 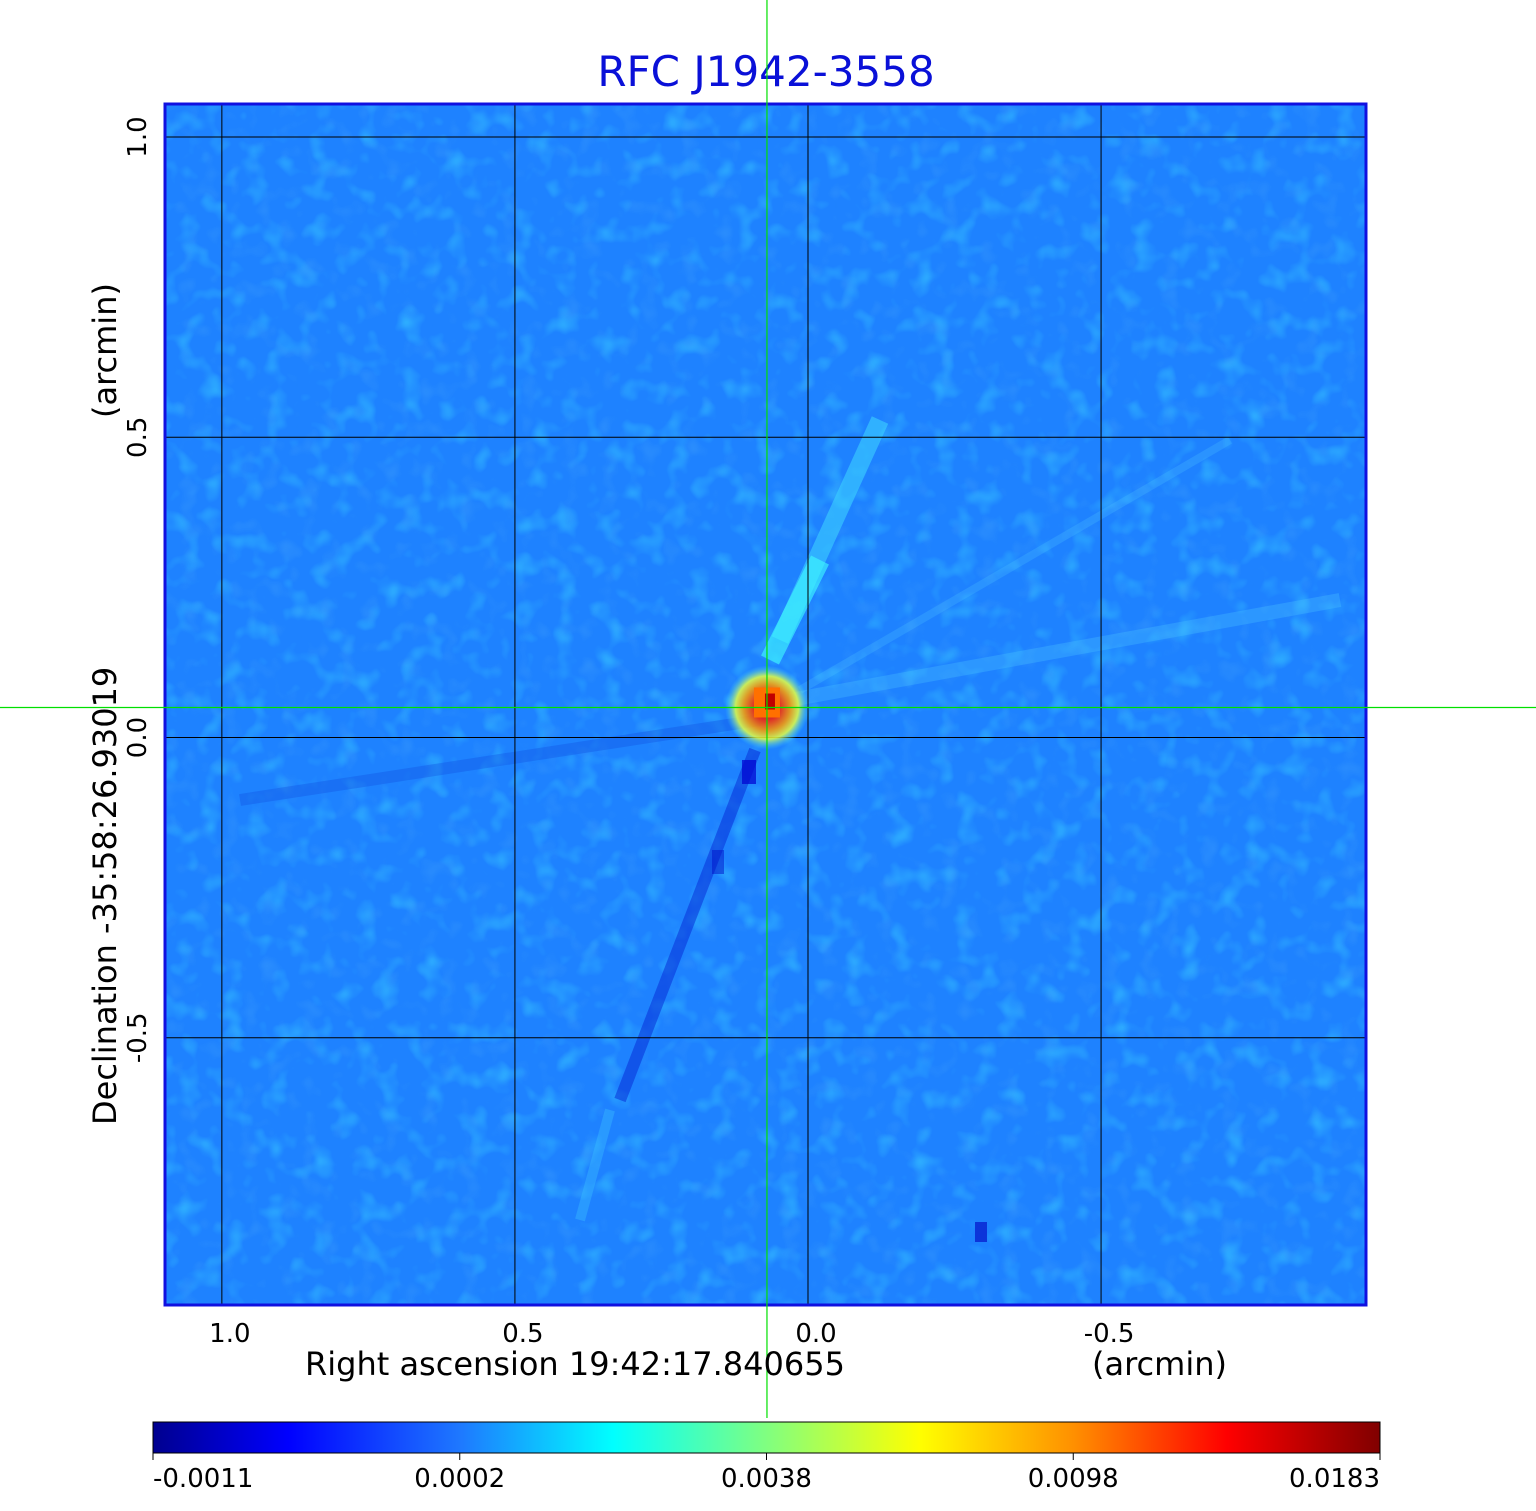 I want to click on x-tick-labels: 1.0 0.5 0.0 -0.5, so click(x=671, y=1334).